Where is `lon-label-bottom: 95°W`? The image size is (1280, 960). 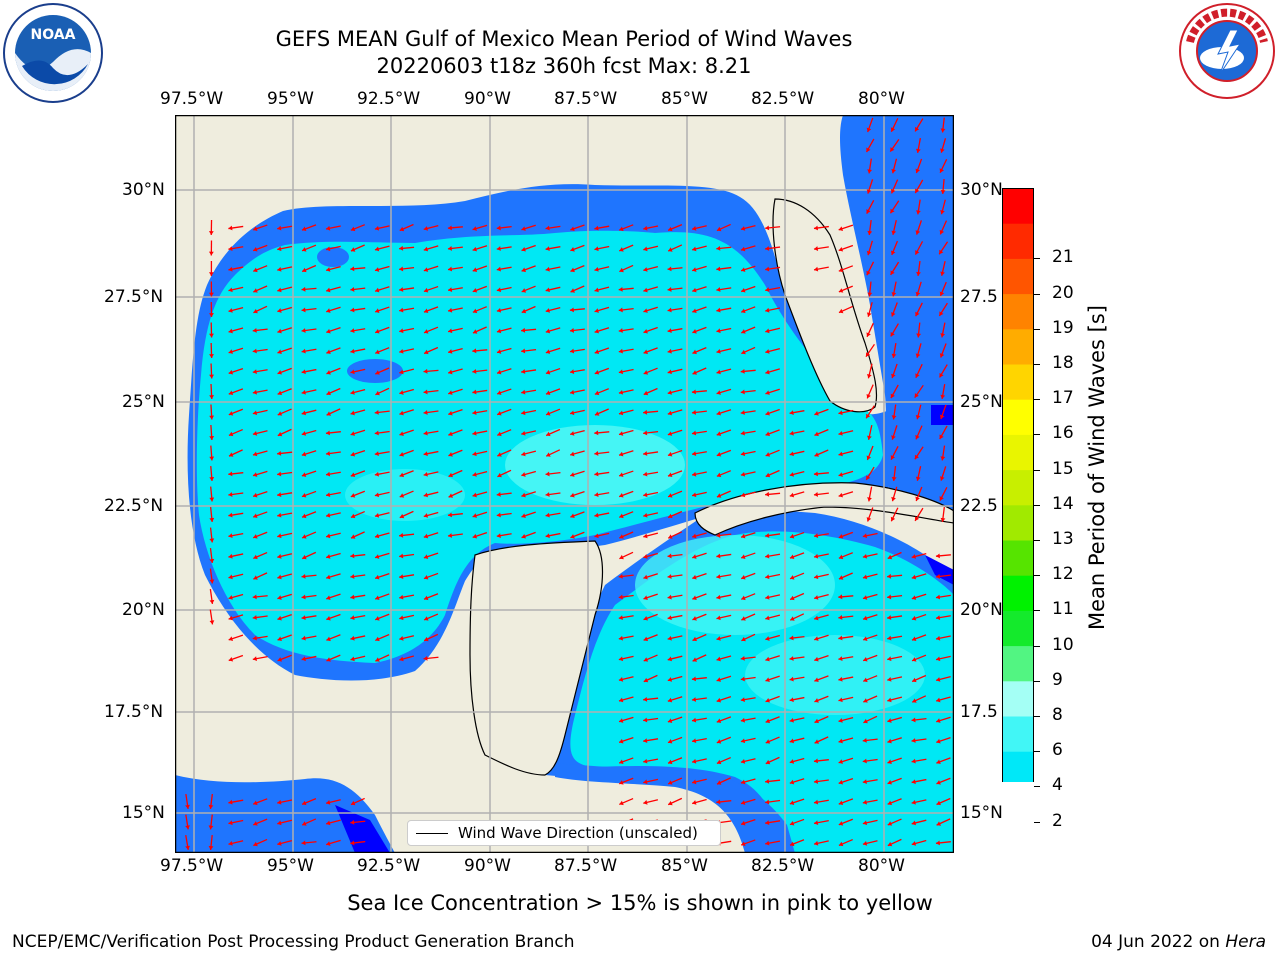
lon-label-bottom: 95°W is located at coordinates (290, 866).